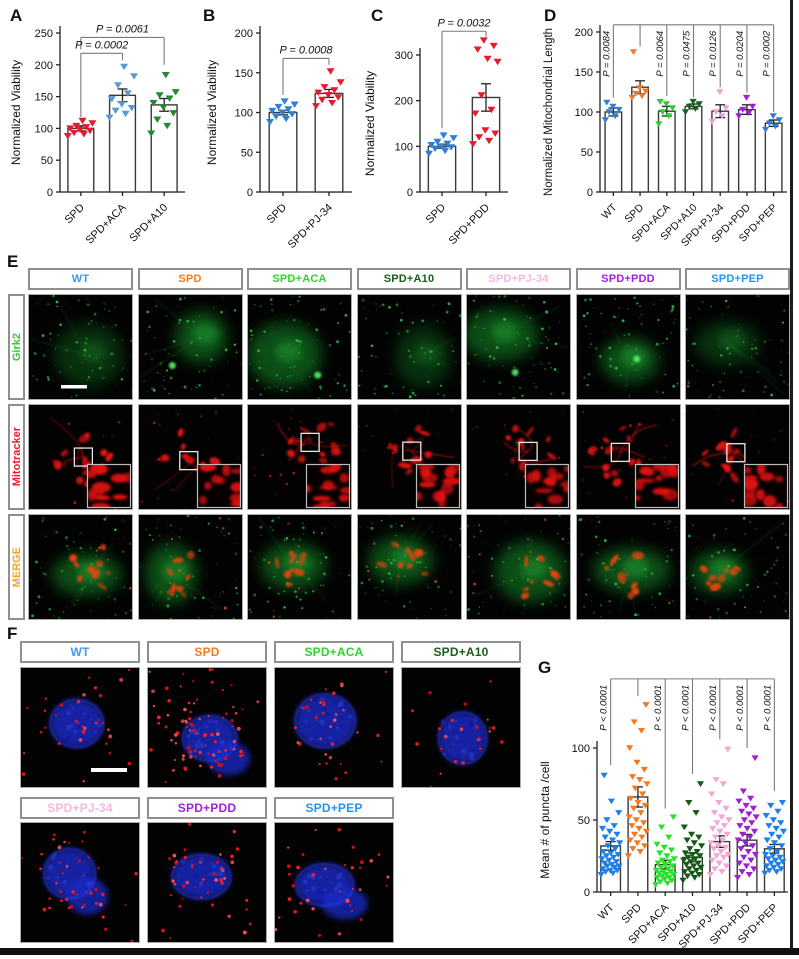 Image resolution: width=799 pixels, height=959 pixels. Describe the element at coordinates (660, 54) in the screenshot. I see `svg-text: P = 0.0064` at that location.